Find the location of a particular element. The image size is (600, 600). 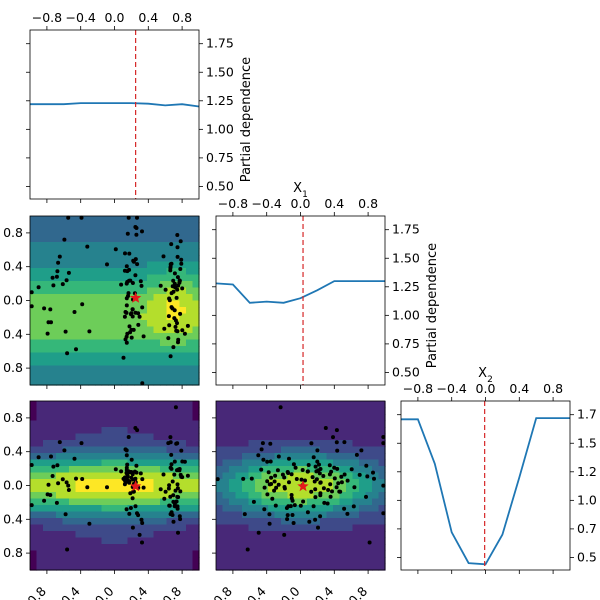

diagonal-cell-1-xtick-label: 0.8 is located at coordinates (368, 203).